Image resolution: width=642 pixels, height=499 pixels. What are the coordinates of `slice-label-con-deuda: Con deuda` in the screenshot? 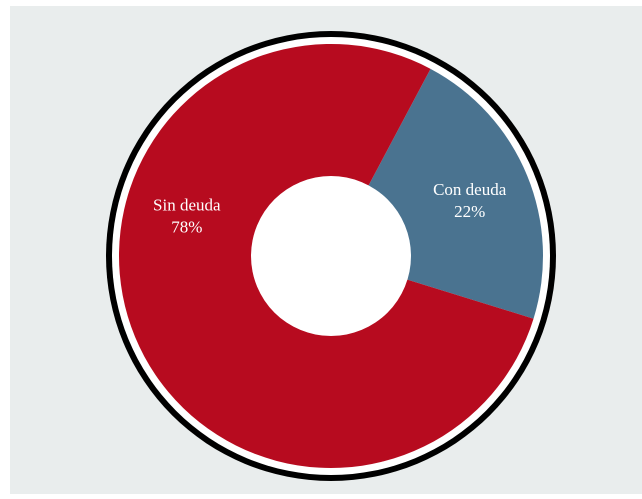 It's located at (470, 189).